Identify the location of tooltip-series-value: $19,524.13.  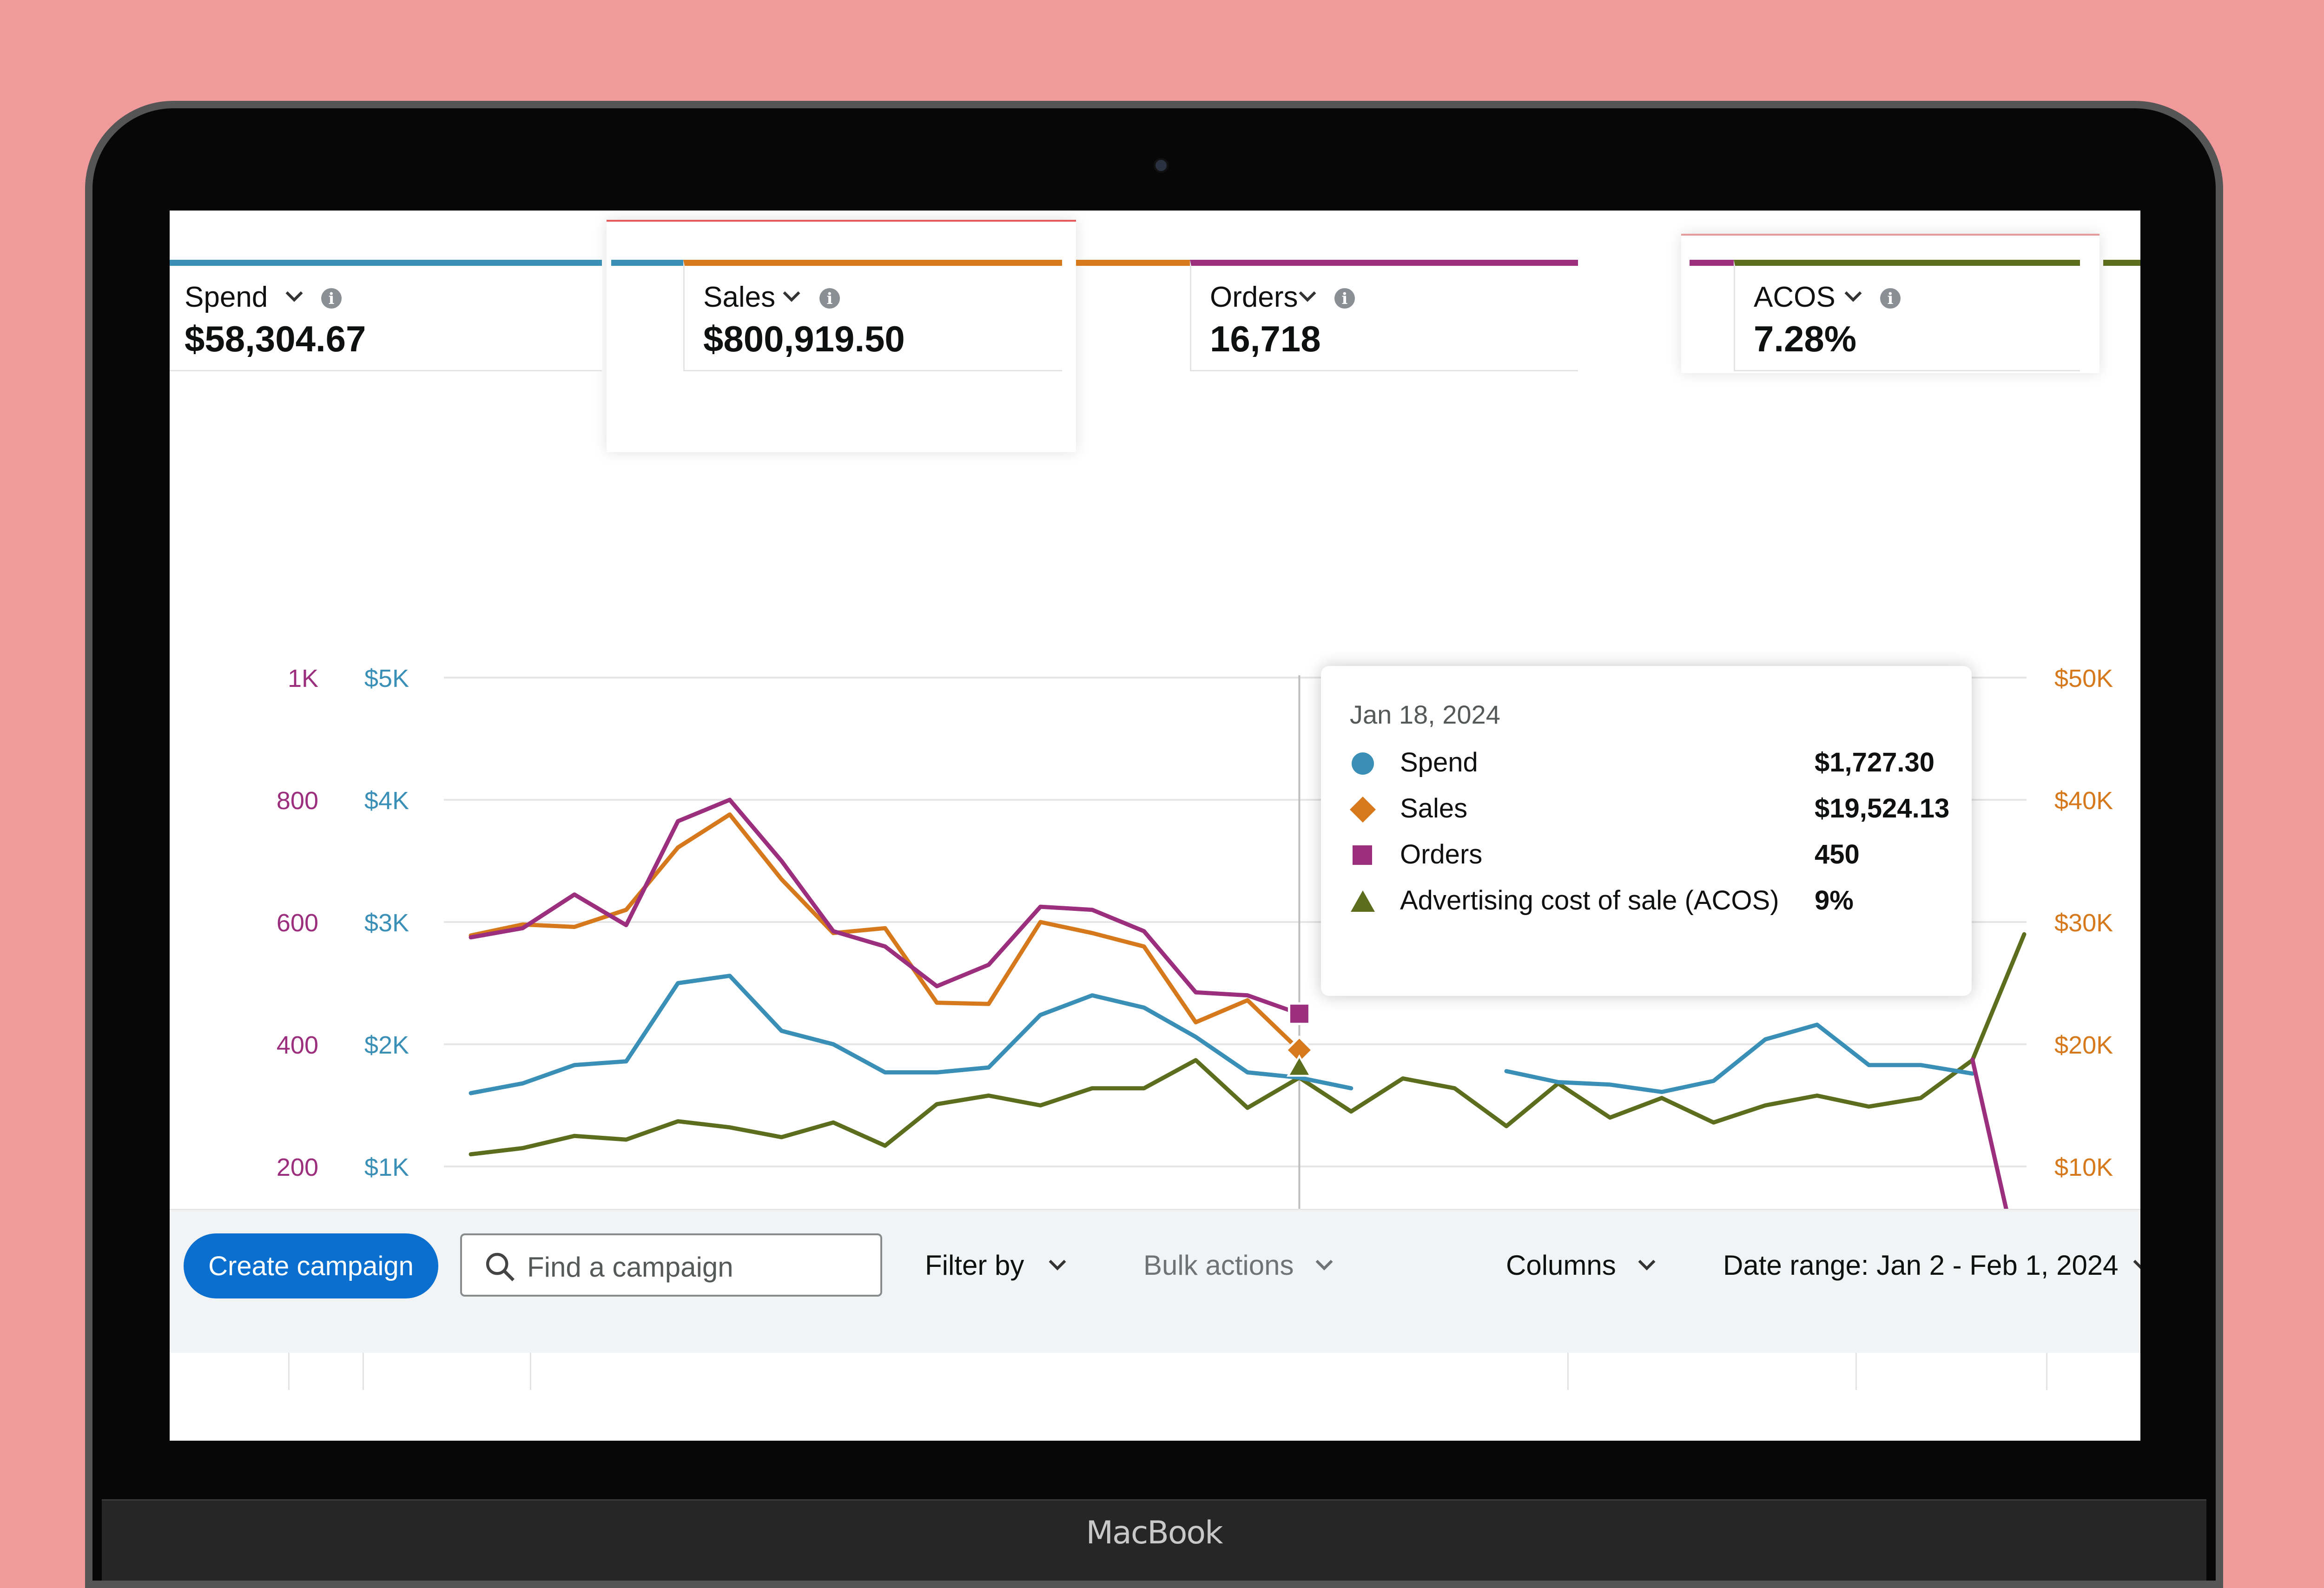
(1882, 808).